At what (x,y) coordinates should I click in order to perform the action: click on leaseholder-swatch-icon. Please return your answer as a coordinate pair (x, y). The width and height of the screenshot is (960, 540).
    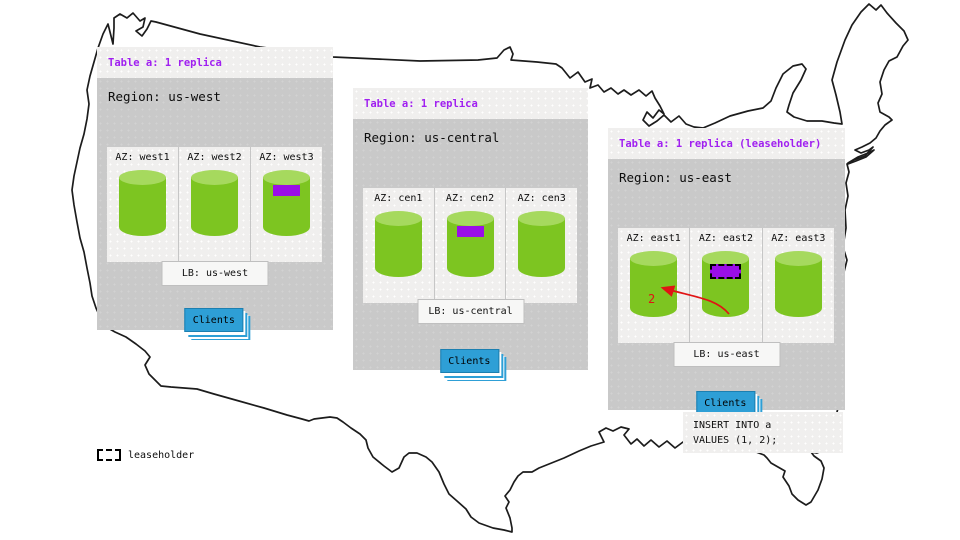
    Looking at the image, I should click on (109, 455).